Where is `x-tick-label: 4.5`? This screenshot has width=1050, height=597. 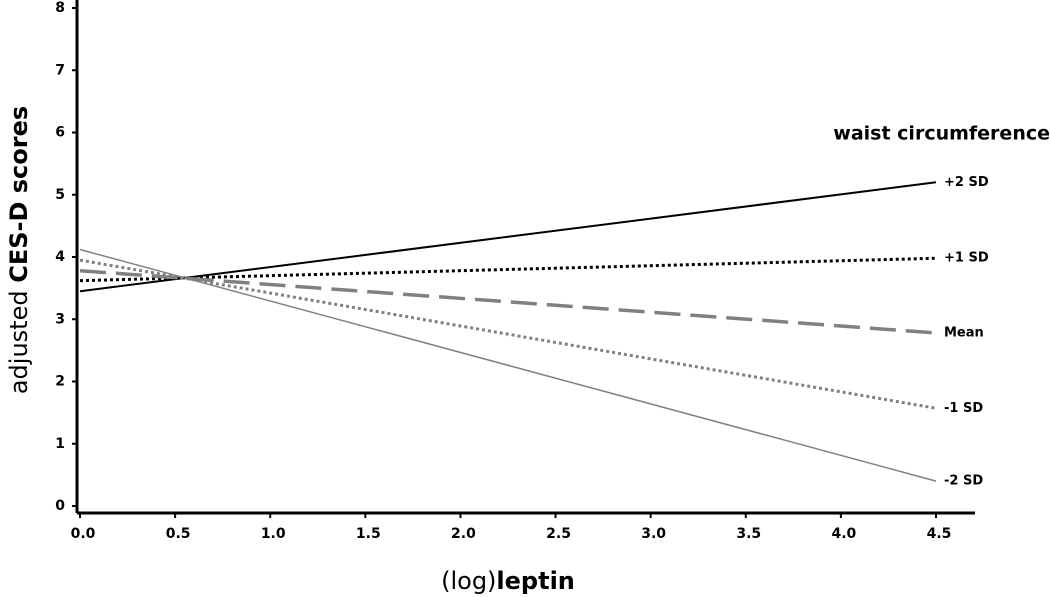
x-tick-label: 4.5 is located at coordinates (939, 534).